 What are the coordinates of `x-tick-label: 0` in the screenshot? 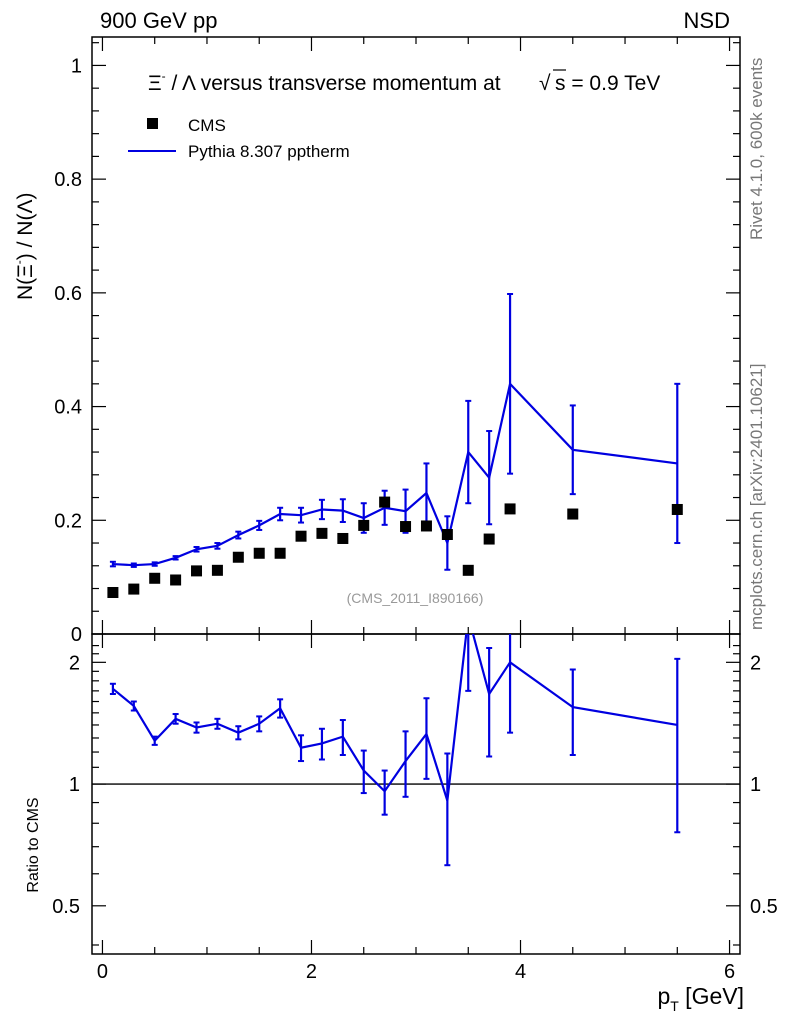 It's located at (102, 972).